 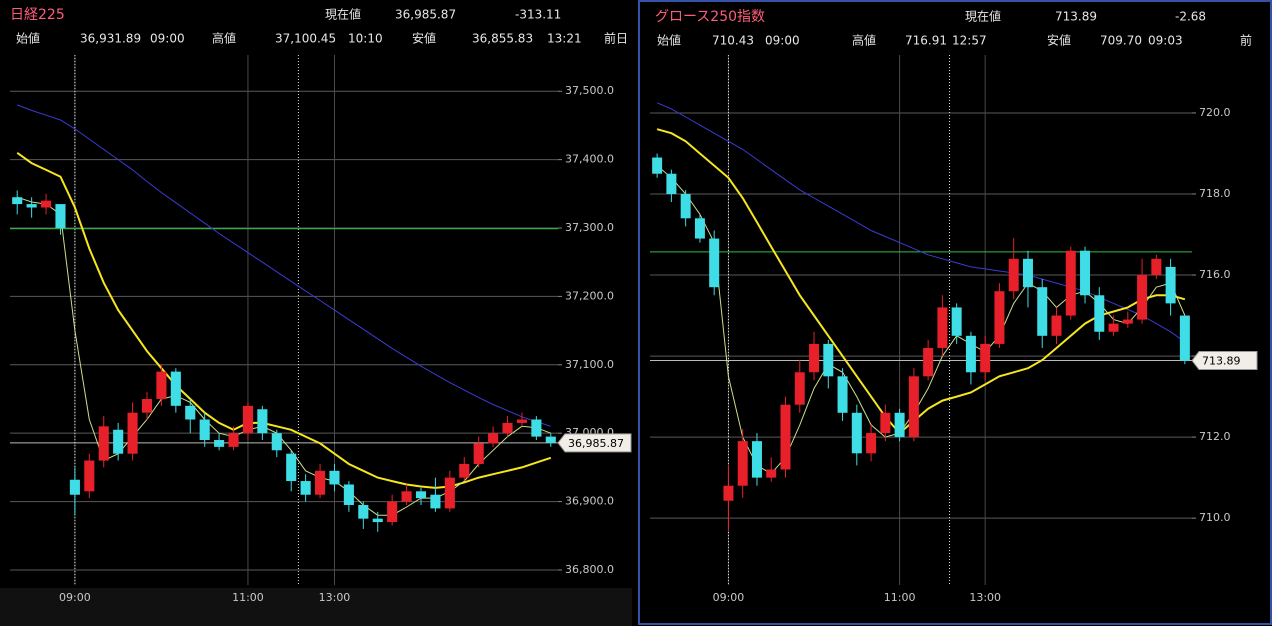 What do you see at coordinates (589, 159) in the screenshot?
I see `y-tick-label: 37,400.0` at bounding box center [589, 159].